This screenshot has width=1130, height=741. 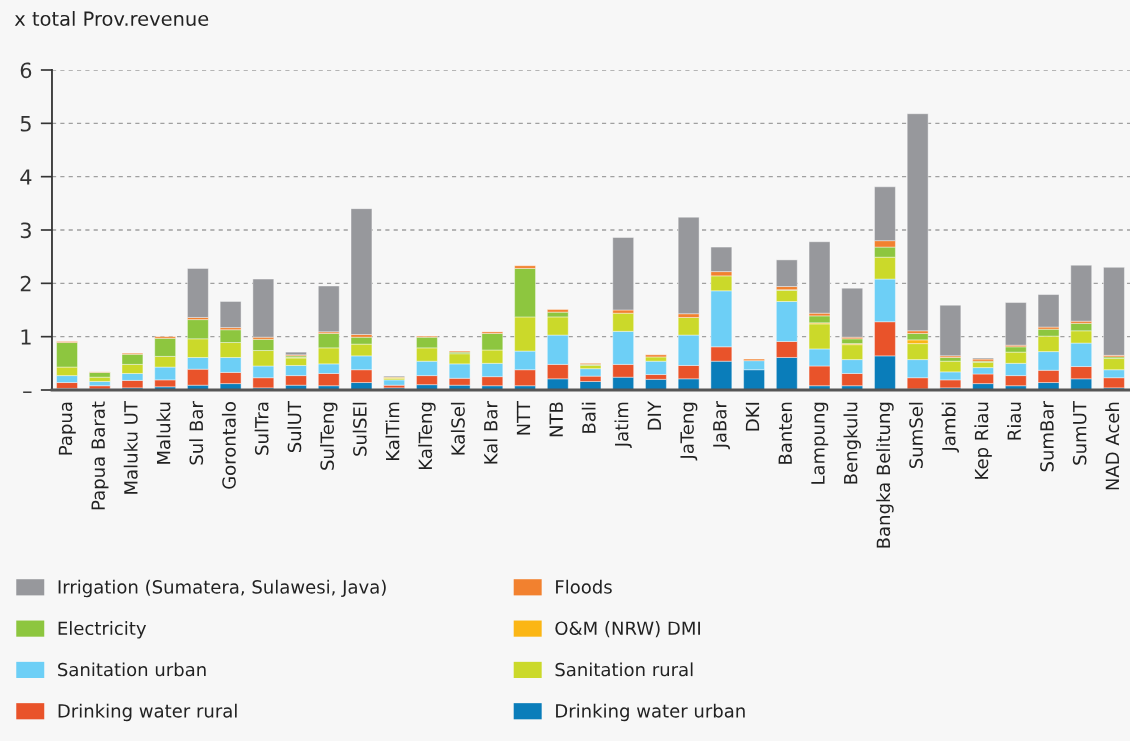 I want to click on x-tick-label: Sul Bar, so click(x=196, y=433).